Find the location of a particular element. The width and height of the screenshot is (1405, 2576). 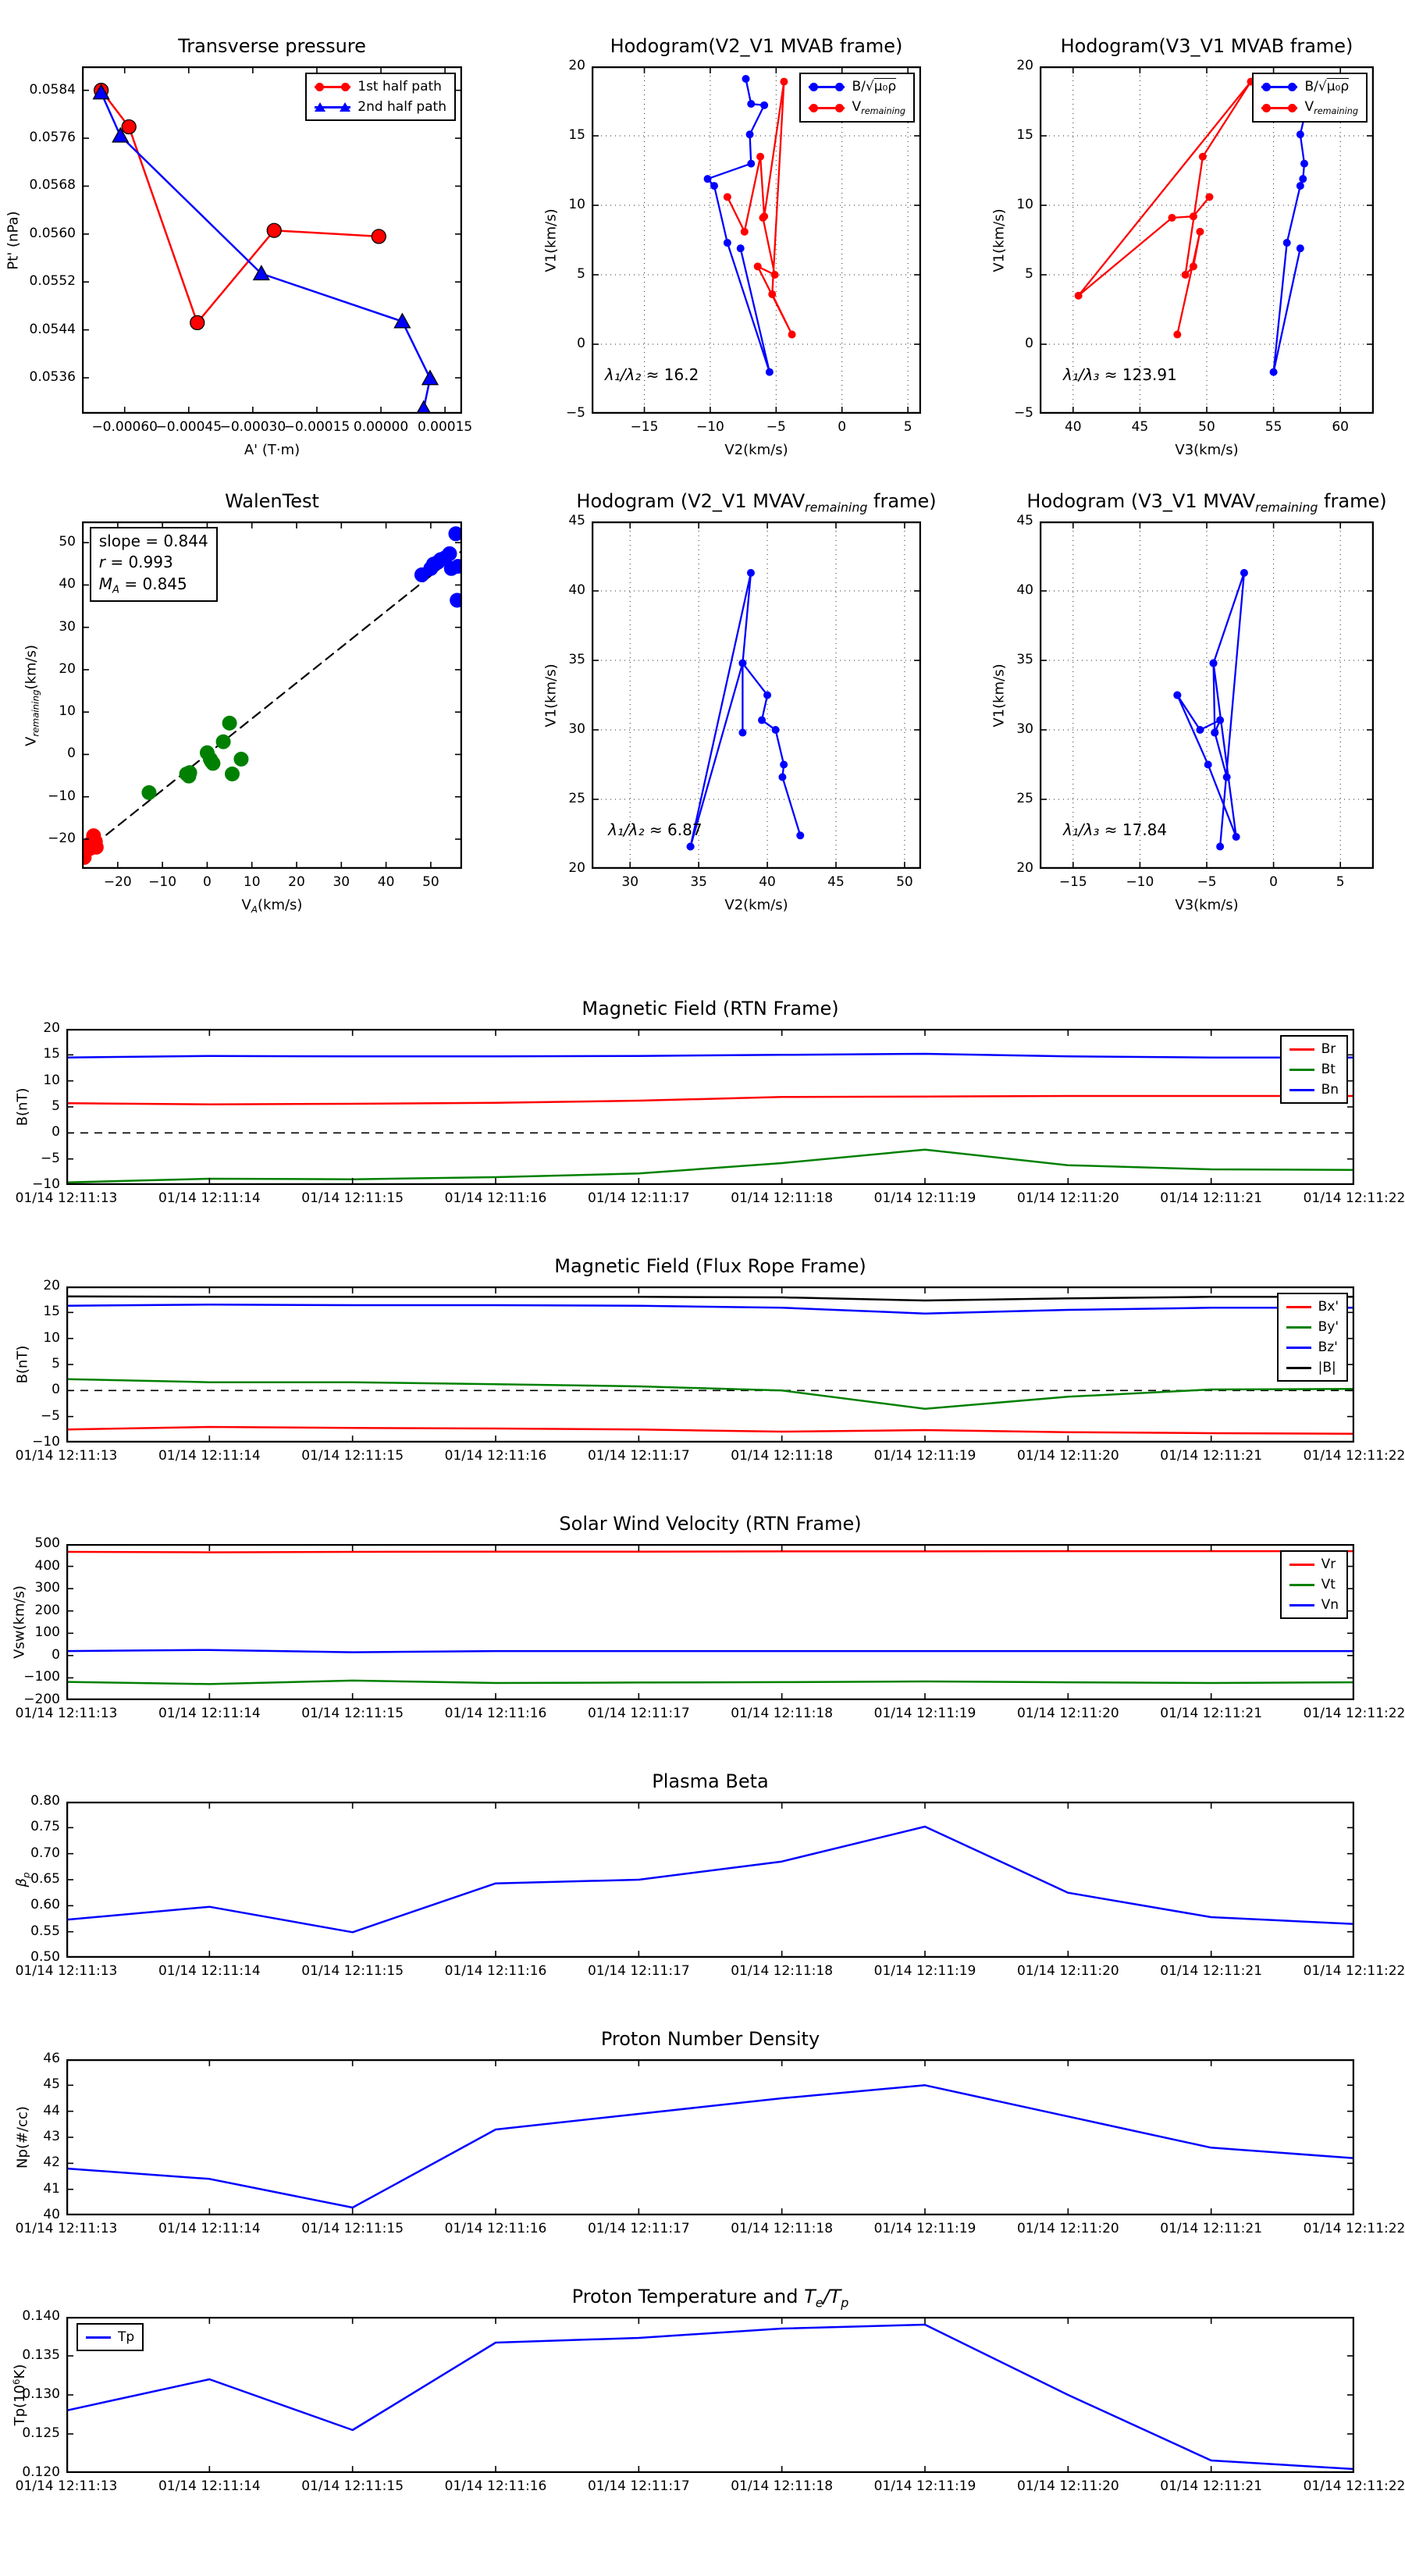

hodogram-v3v1-mvav-ytick-label: 35 is located at coordinates (1024, 659).